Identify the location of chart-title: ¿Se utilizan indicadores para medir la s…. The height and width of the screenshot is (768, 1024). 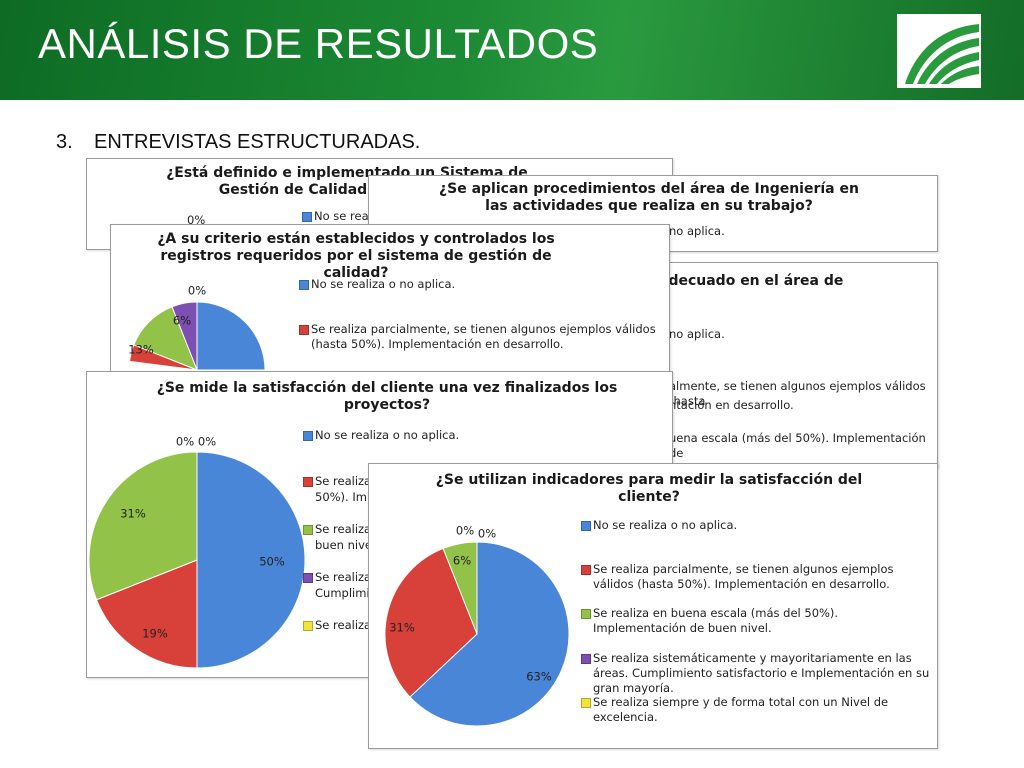
(649, 488).